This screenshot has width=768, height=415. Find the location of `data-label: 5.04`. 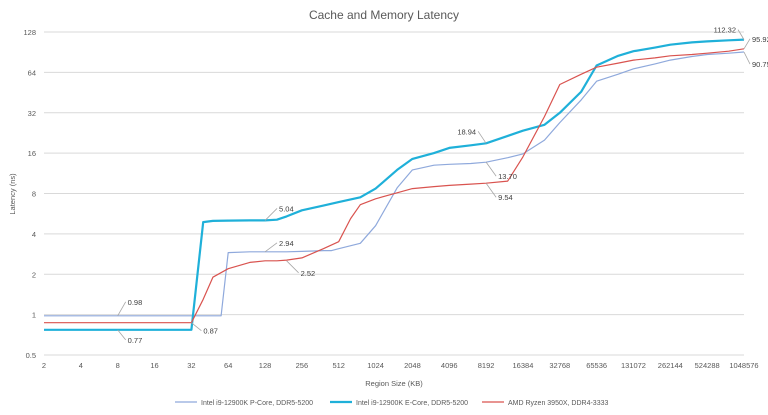

data-label: 5.04 is located at coordinates (286, 208).